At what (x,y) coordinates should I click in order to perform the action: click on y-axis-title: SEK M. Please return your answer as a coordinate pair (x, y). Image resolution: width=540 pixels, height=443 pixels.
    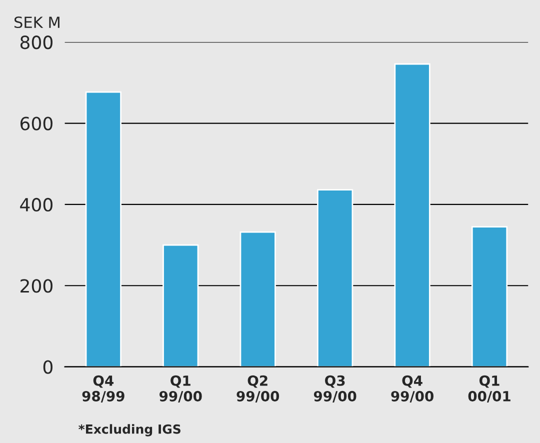
    Looking at the image, I should click on (37, 22).